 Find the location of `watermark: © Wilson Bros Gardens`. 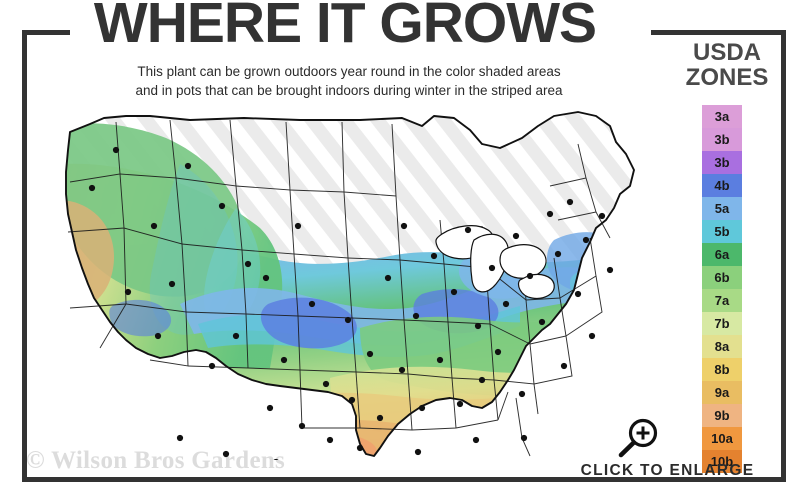

watermark: © Wilson Bros Gardens is located at coordinates (156, 460).